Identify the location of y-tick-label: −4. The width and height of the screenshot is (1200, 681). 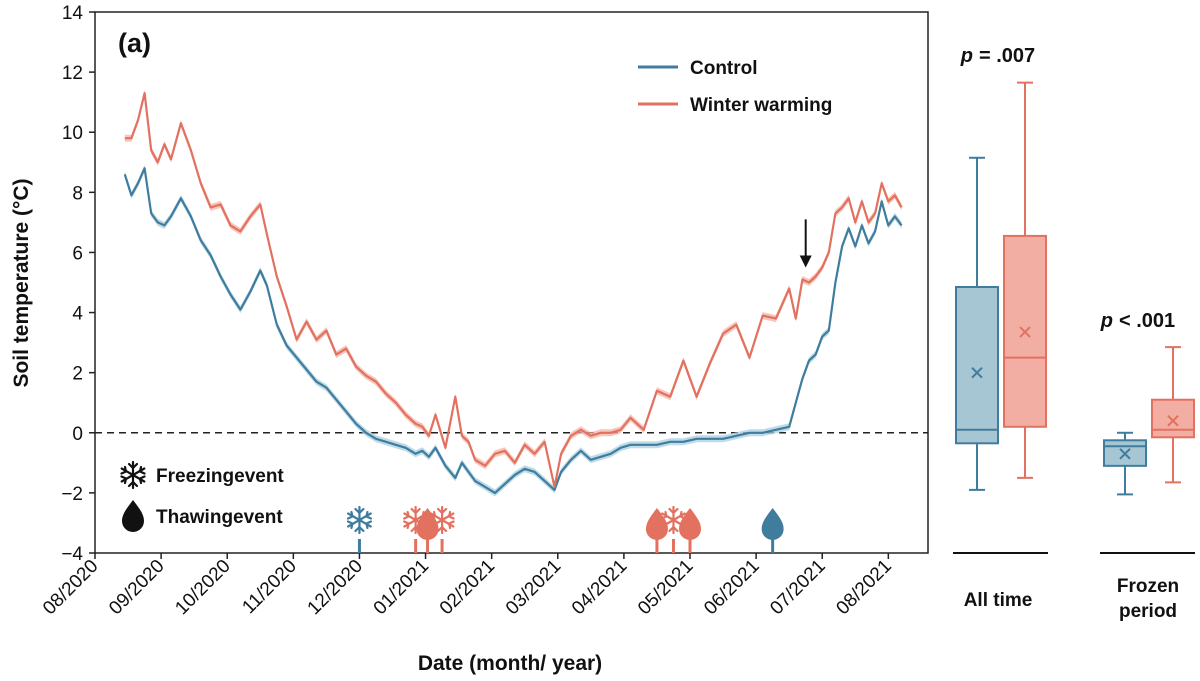
(72, 554).